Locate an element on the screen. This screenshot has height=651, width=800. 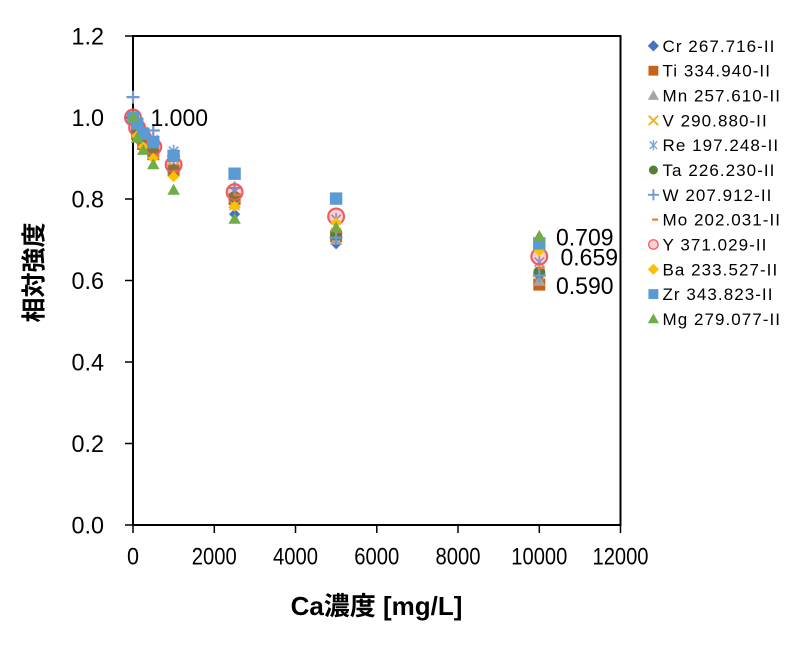
svg-text: 0 is located at coordinates (133, 557).